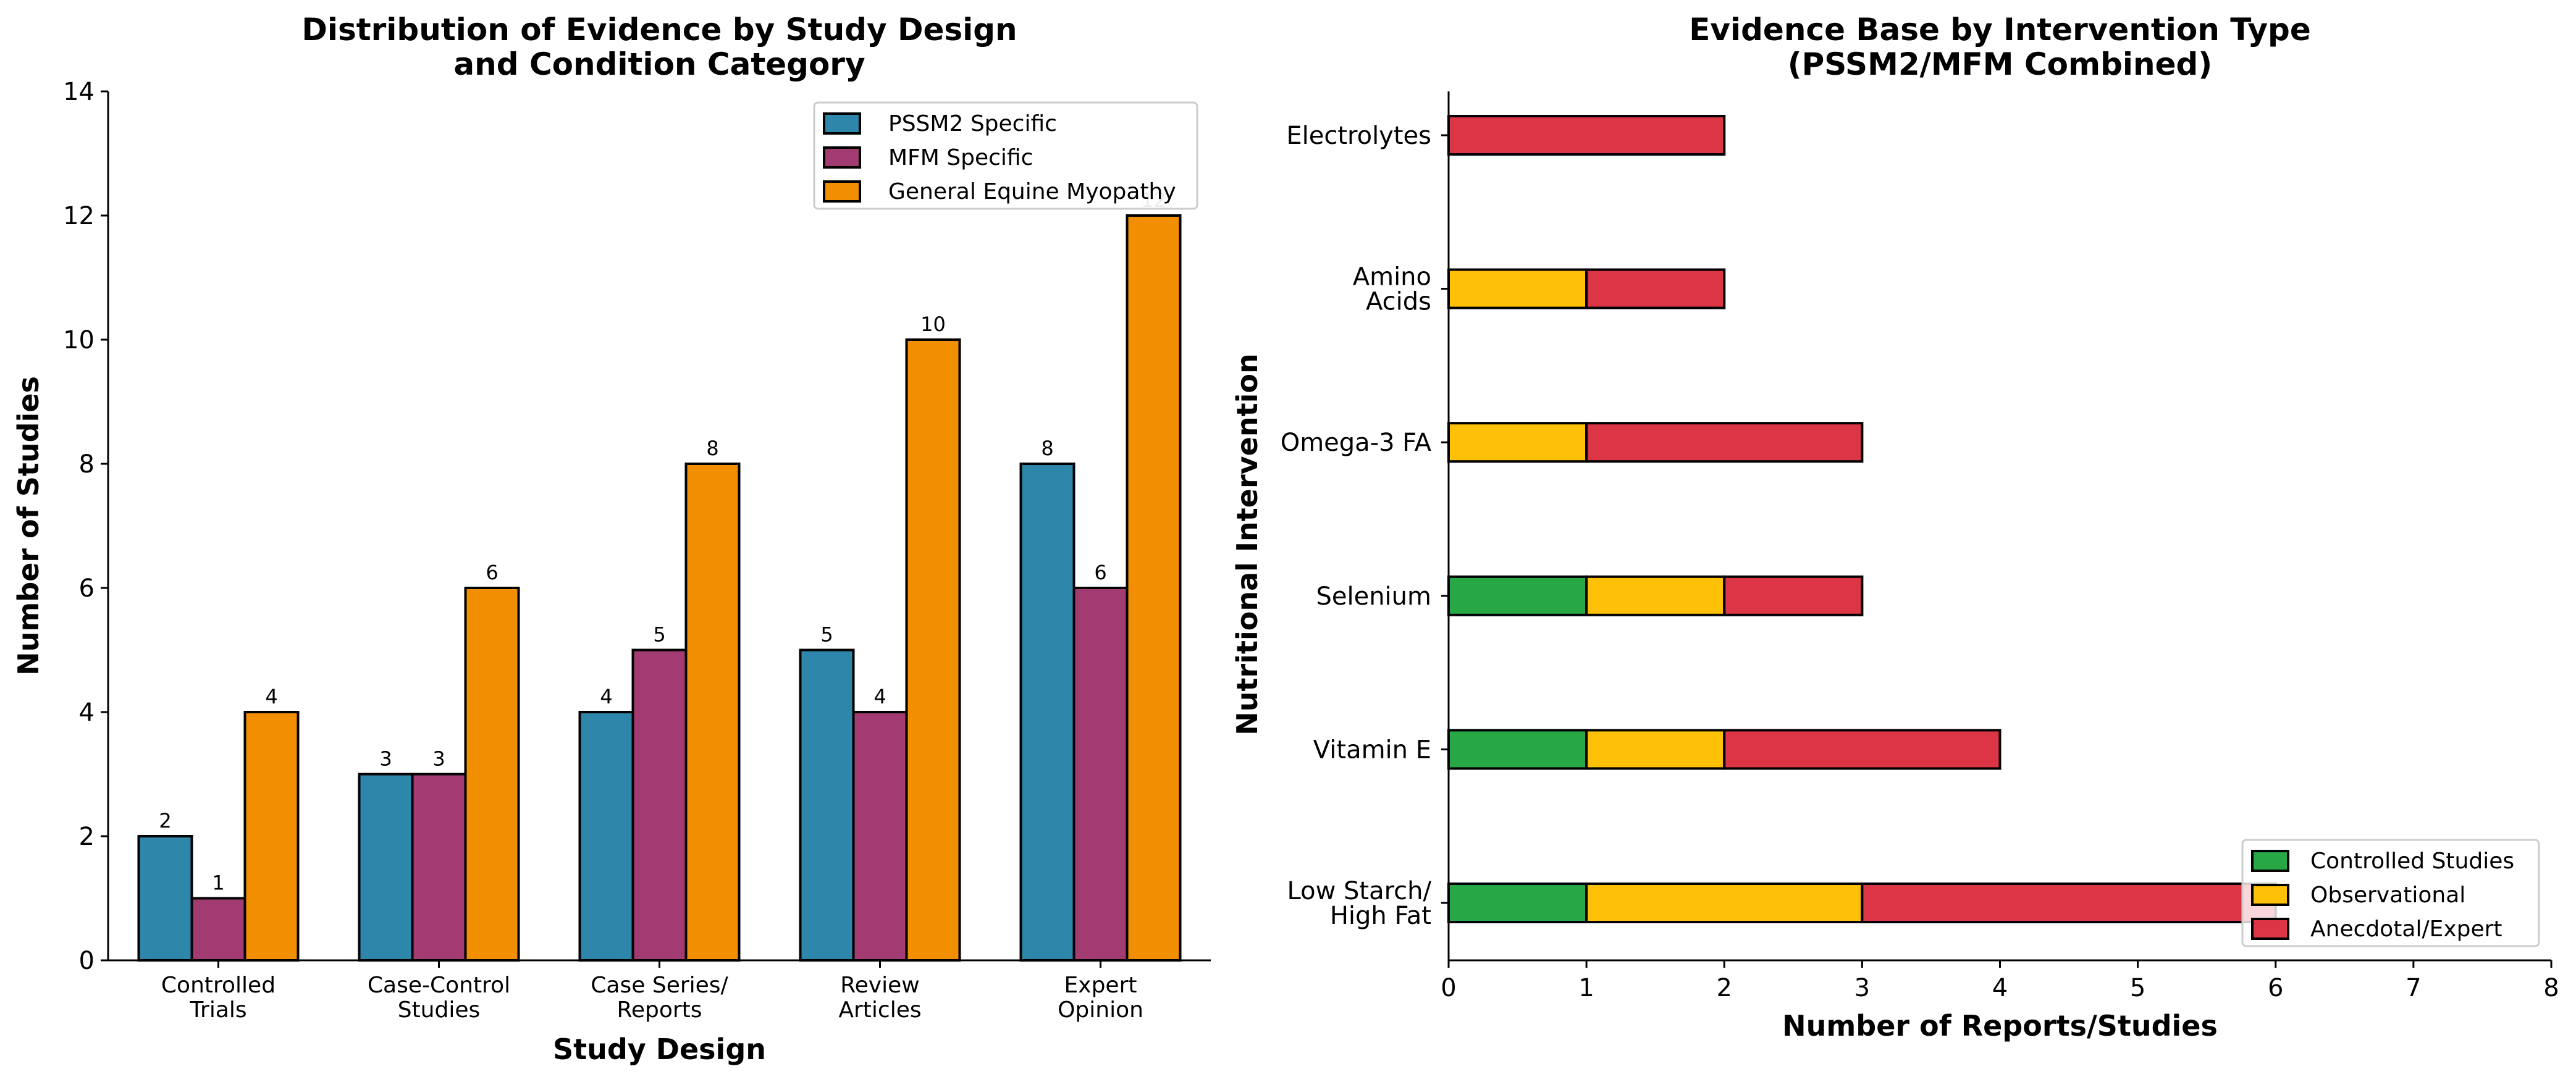 This screenshot has height=1082, width=2576. Describe the element at coordinates (2551, 988) in the screenshot. I see `x-tick-label: 8` at that location.